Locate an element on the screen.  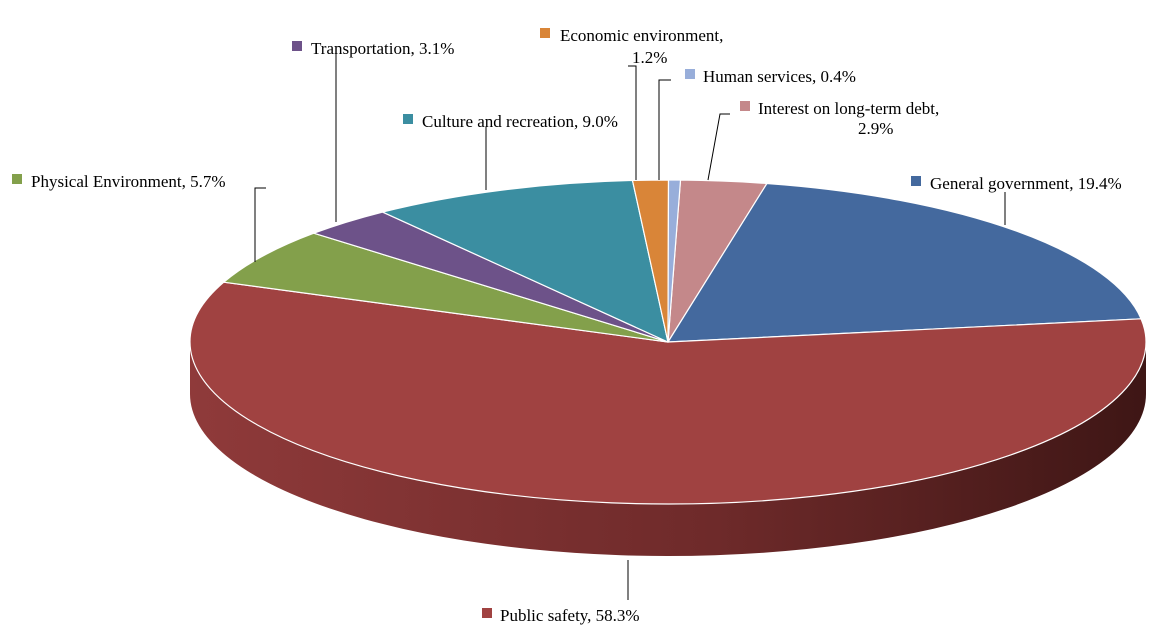
data-label-interest-on-long-term-debt-line2: 2.9% is located at coordinates (875, 128).